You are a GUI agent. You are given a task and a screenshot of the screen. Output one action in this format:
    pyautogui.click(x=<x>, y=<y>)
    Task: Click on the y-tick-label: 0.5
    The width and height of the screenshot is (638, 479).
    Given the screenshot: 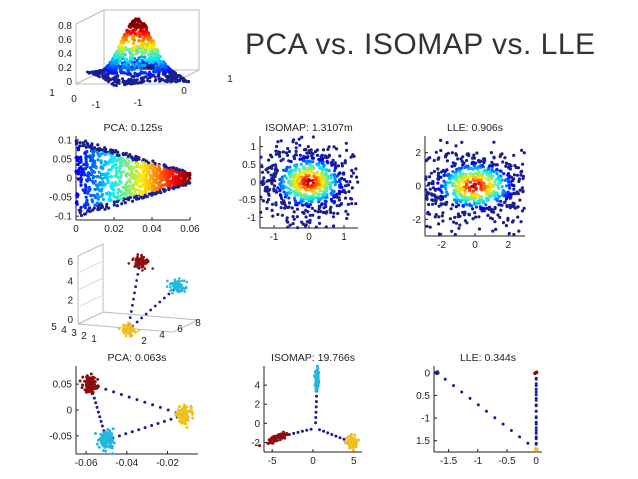 What is the action you would take?
    pyautogui.click(x=423, y=396)
    